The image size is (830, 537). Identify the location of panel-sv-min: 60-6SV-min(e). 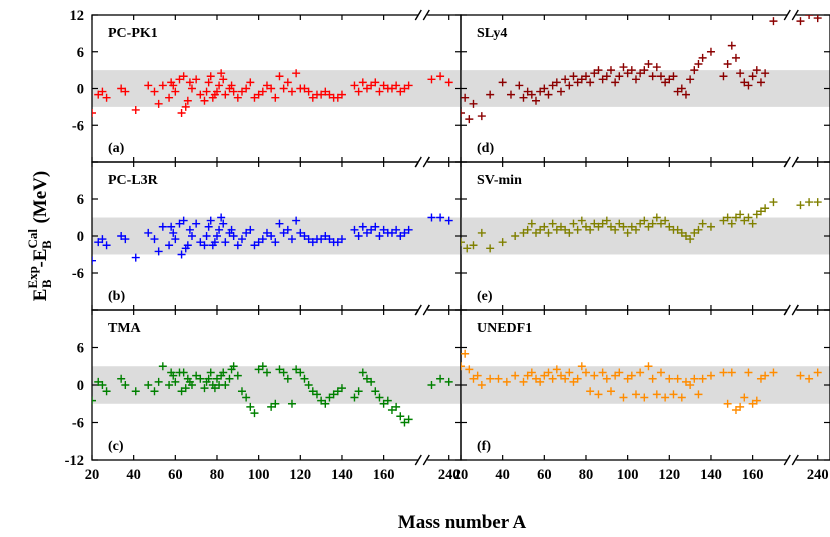
(645, 236).